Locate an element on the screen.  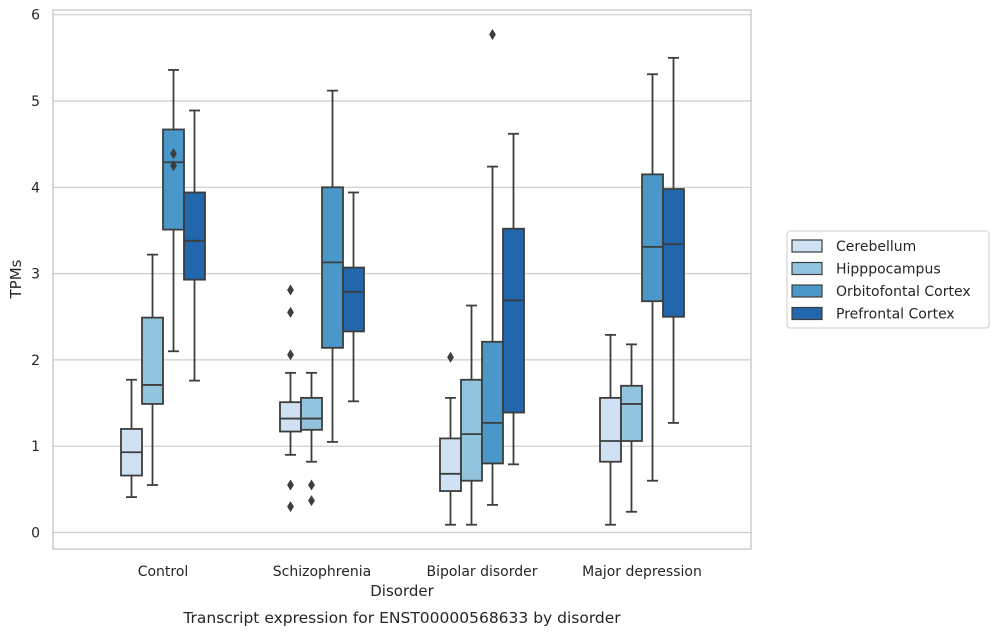
x-tick-label: Schizophrenia is located at coordinates (322, 572).